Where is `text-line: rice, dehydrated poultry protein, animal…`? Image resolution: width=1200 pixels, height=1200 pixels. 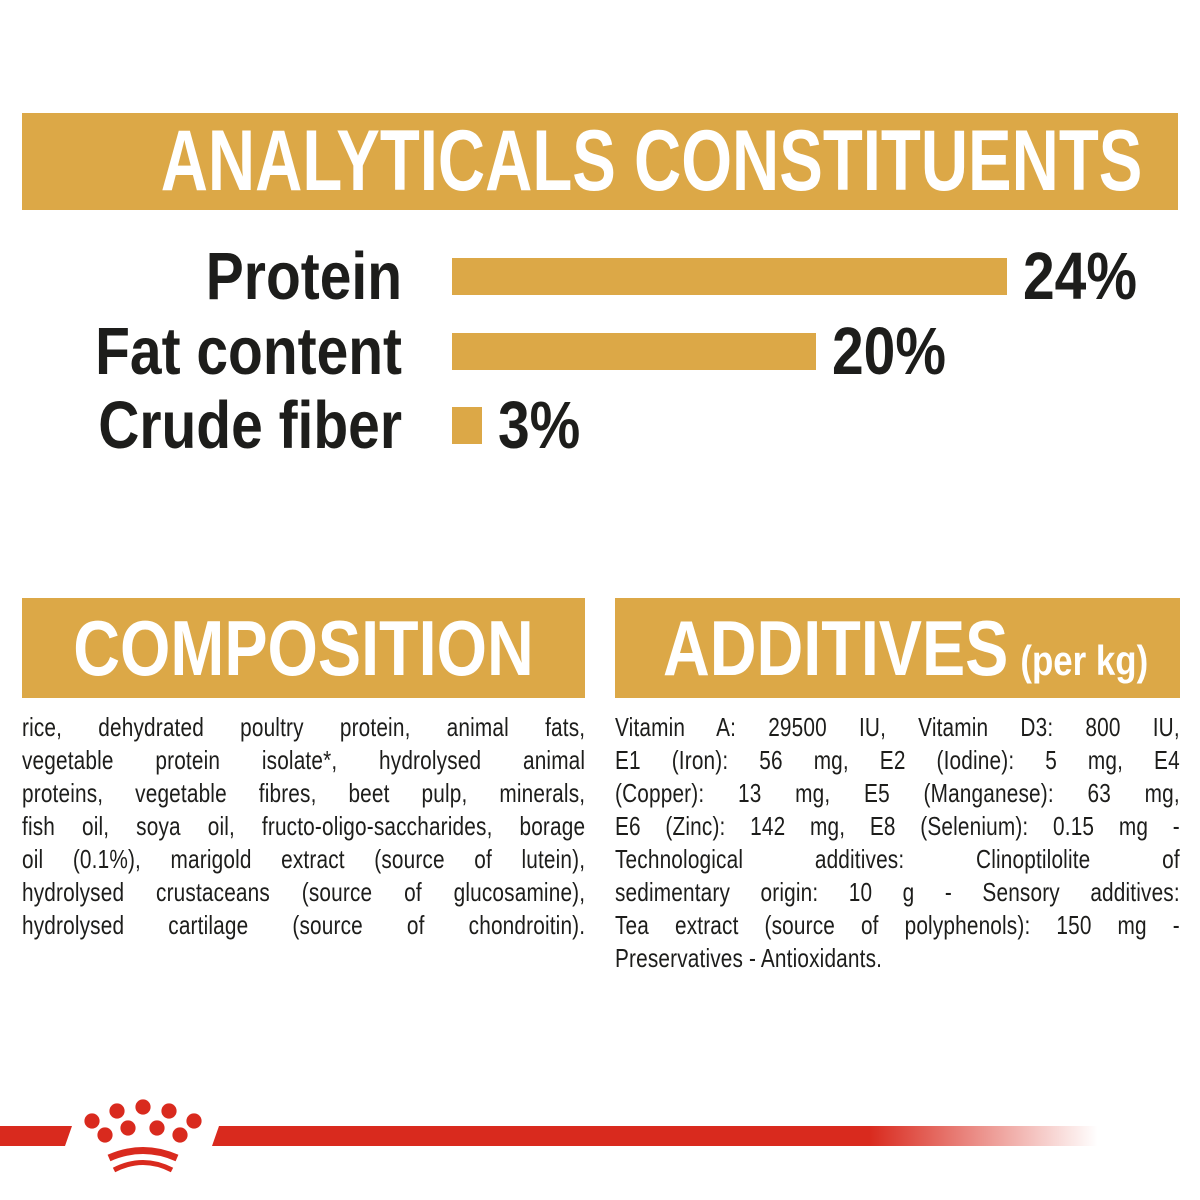 text-line: rice, dehydrated poultry protein, animal… is located at coordinates (304, 727).